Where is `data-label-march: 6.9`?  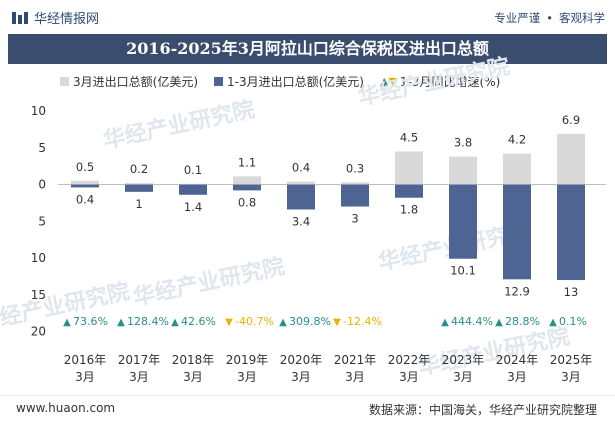
data-label-march: 6.9 is located at coordinates (571, 120).